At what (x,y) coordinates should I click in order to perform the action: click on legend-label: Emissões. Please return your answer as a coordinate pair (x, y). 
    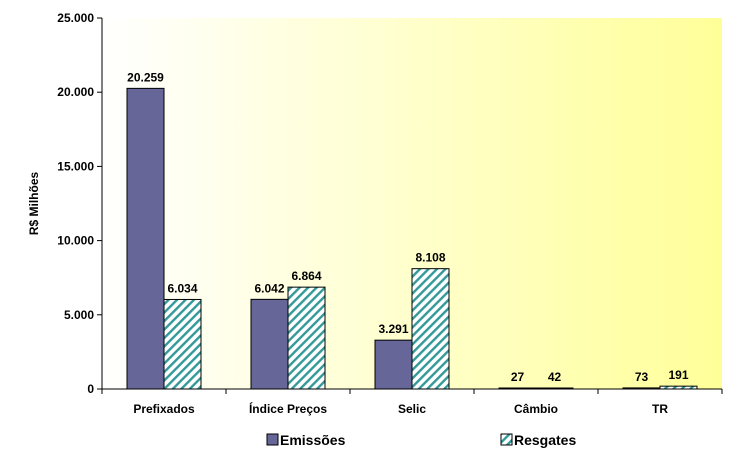
    Looking at the image, I should click on (313, 440).